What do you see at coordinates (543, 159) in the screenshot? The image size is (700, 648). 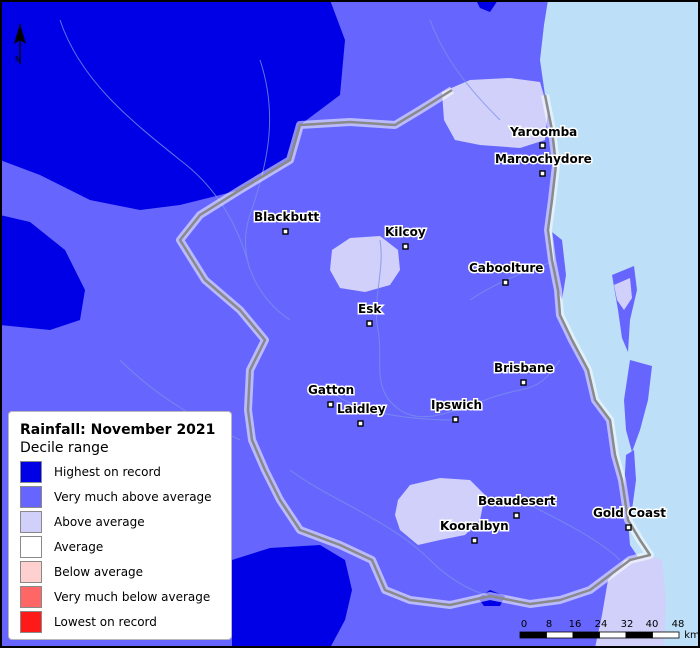 I see `town-label-maroochydore: Maroochydore` at bounding box center [543, 159].